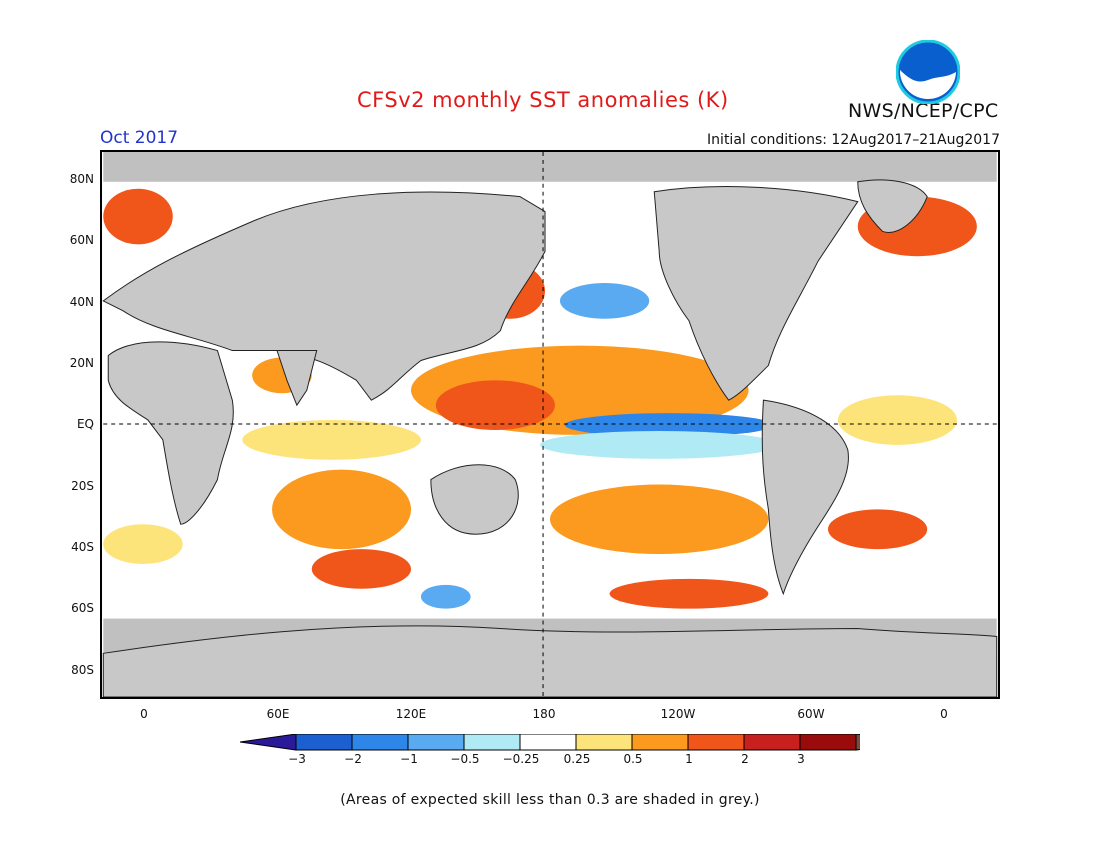 This screenshot has height=850, width=1100. Describe the element at coordinates (85, 424) in the screenshot. I see `lat-label: EQ` at that location.